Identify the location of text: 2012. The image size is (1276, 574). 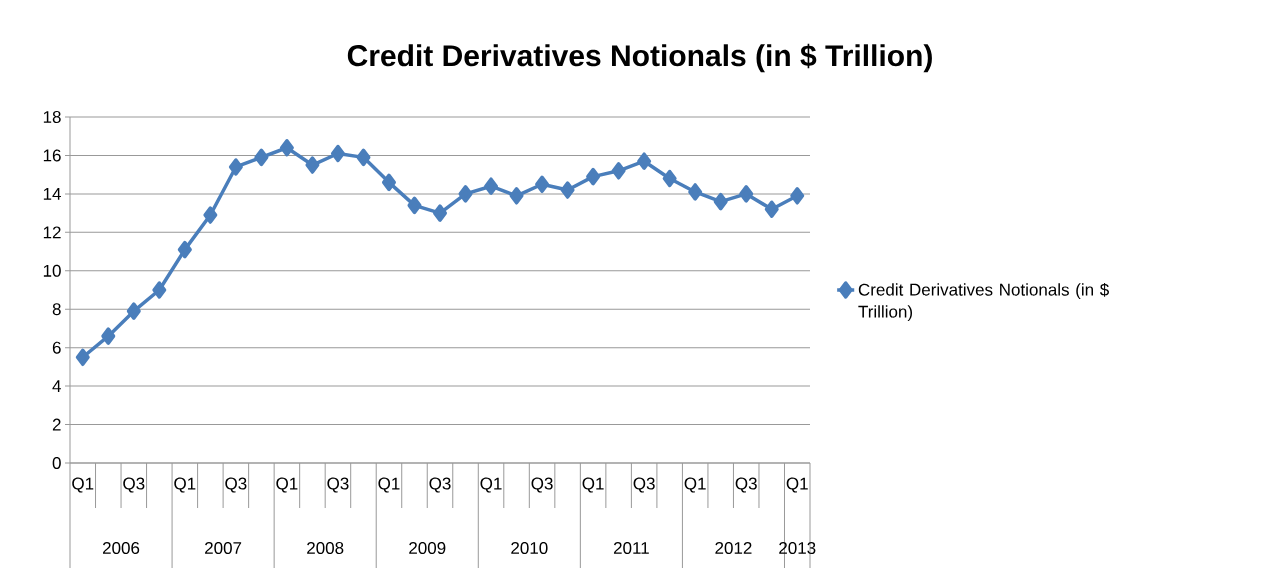
(733, 548).